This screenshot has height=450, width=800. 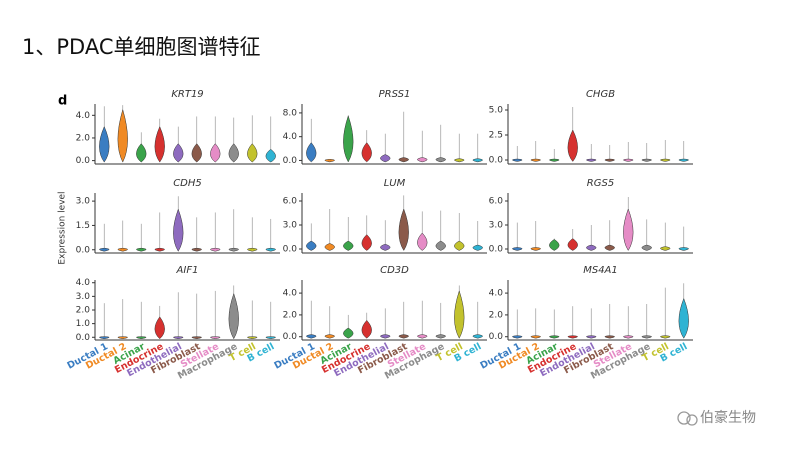 What do you see at coordinates (83, 324) in the screenshot?
I see `y-tick-label: 1.0` at bounding box center [83, 324].